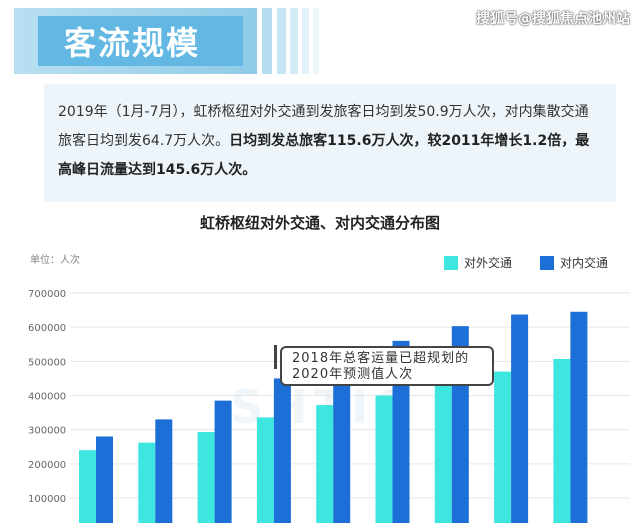  Describe the element at coordinates (55, 260) in the screenshot. I see `chart-unit-label: 单位：人次` at that location.